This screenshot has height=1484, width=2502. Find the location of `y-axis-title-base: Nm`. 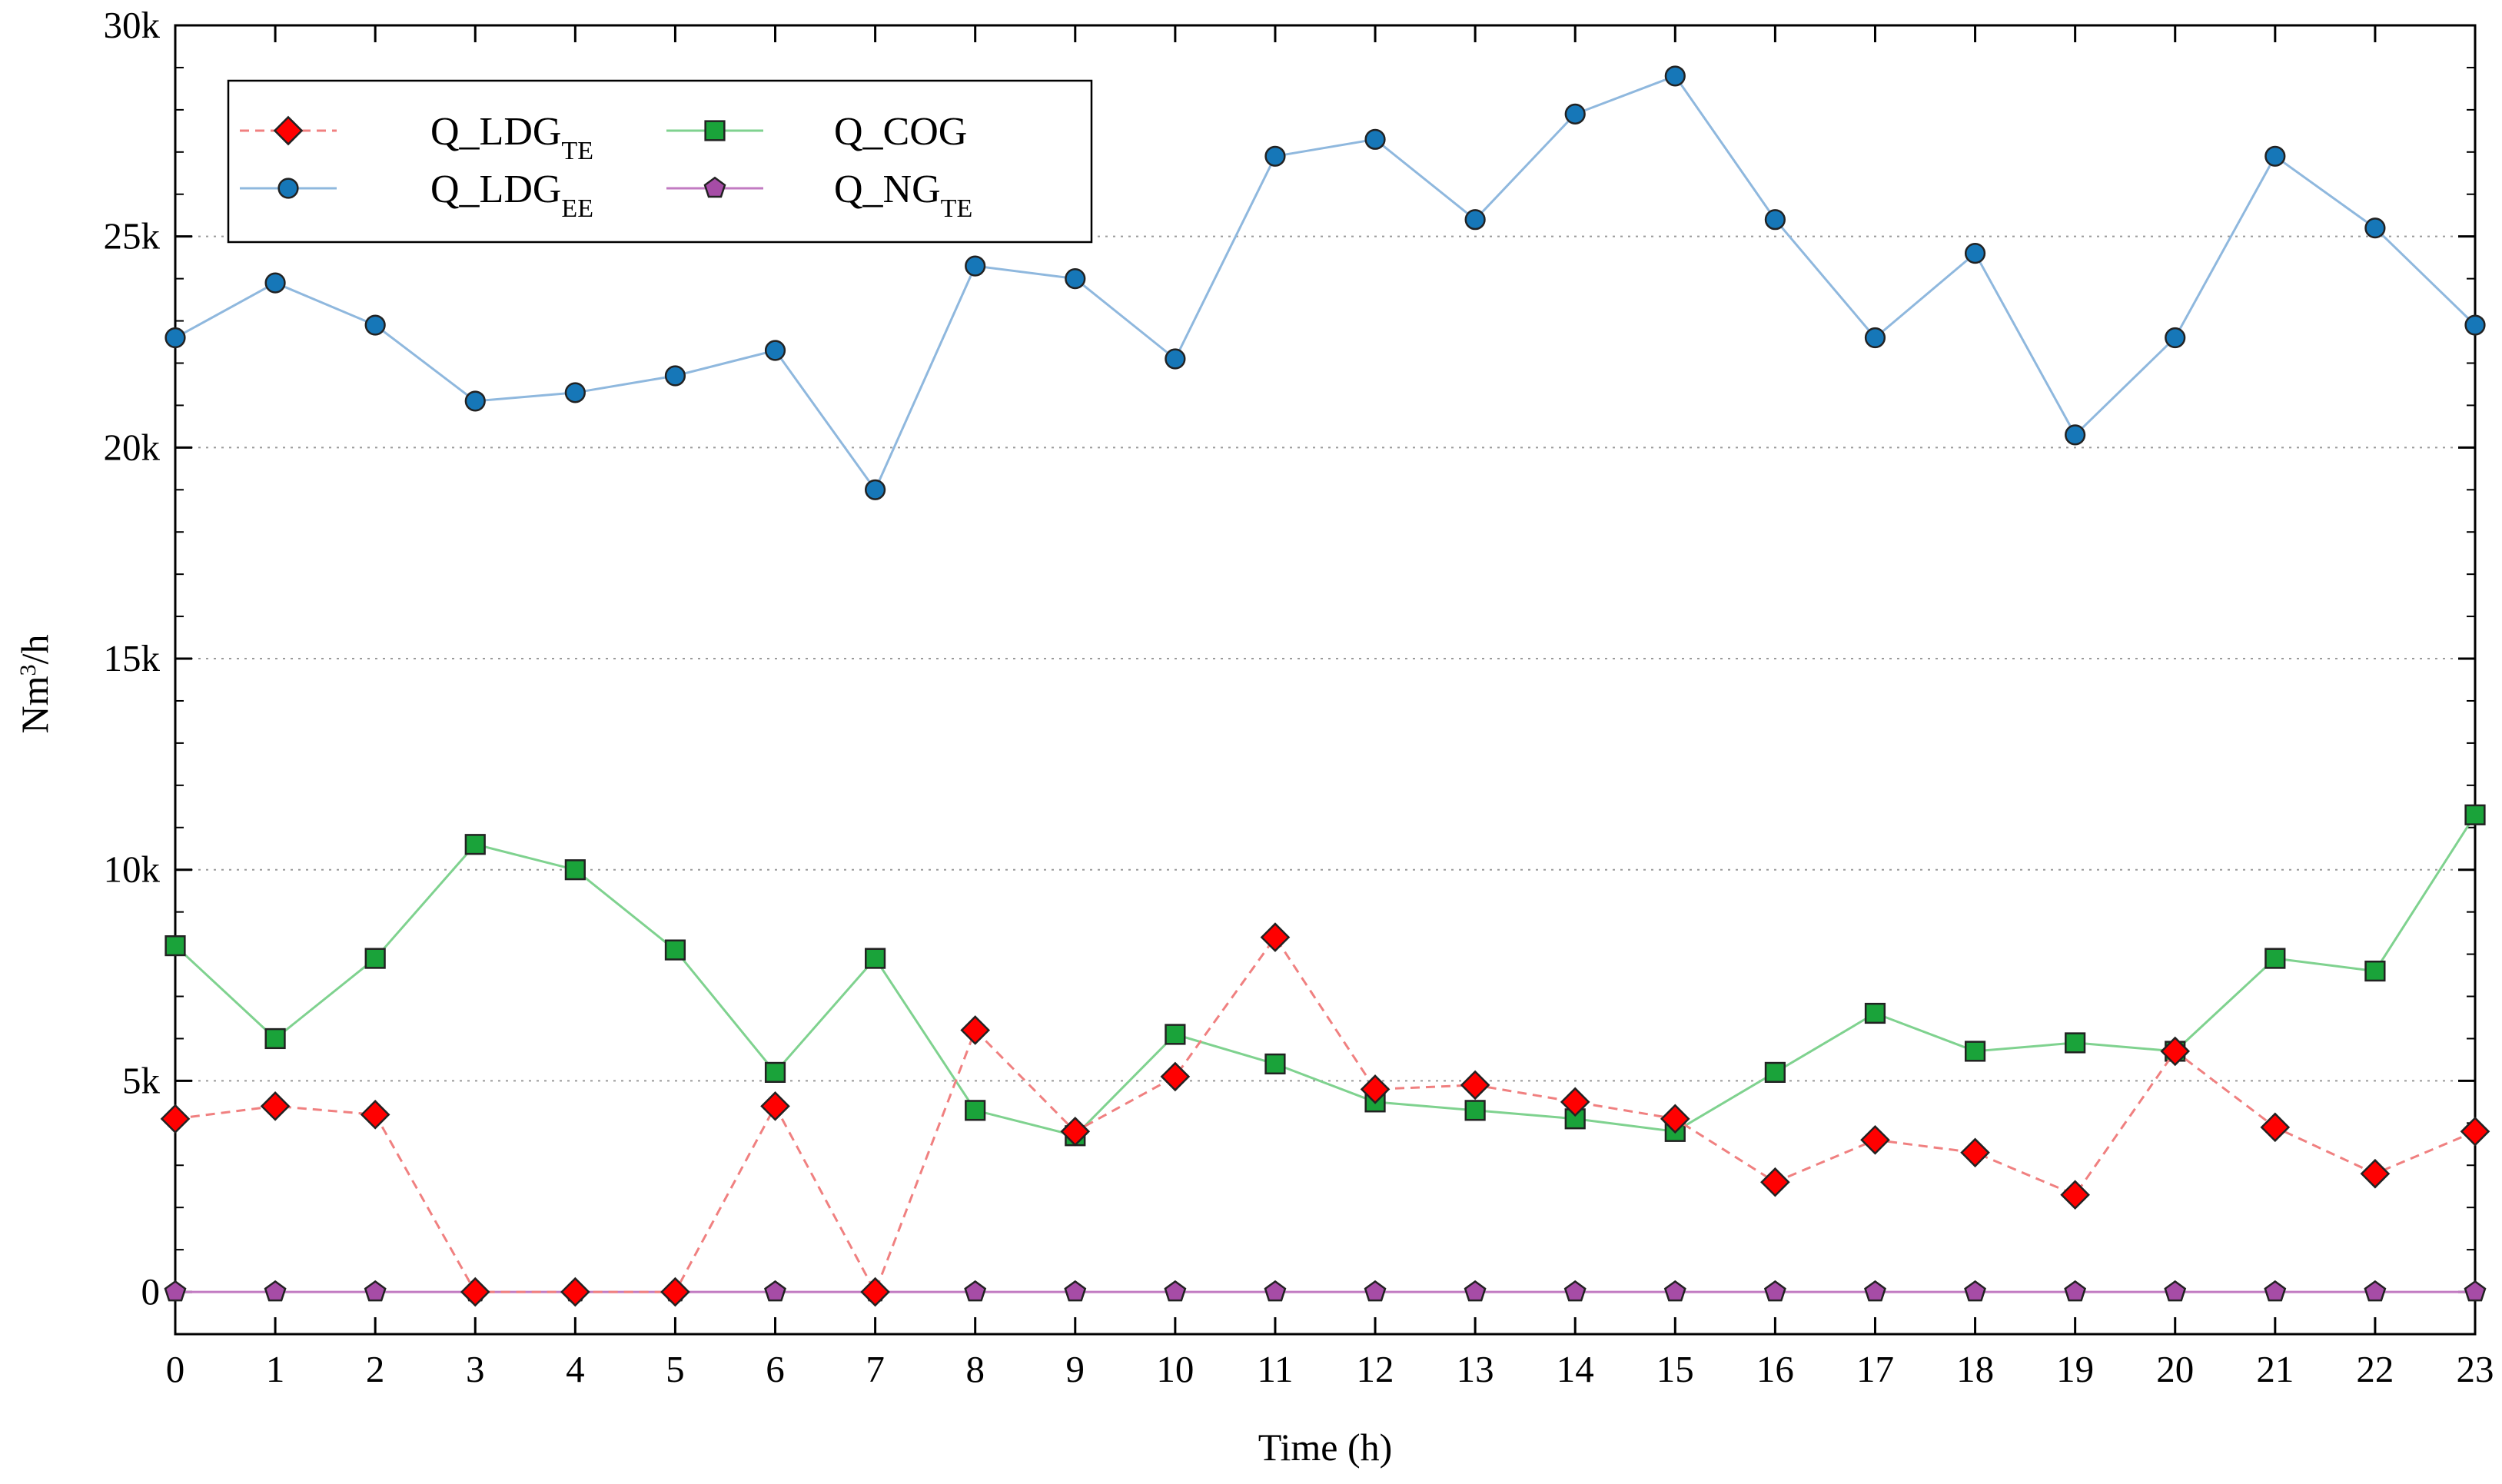

y-axis-title-base: Nm is located at coordinates (34, 704).